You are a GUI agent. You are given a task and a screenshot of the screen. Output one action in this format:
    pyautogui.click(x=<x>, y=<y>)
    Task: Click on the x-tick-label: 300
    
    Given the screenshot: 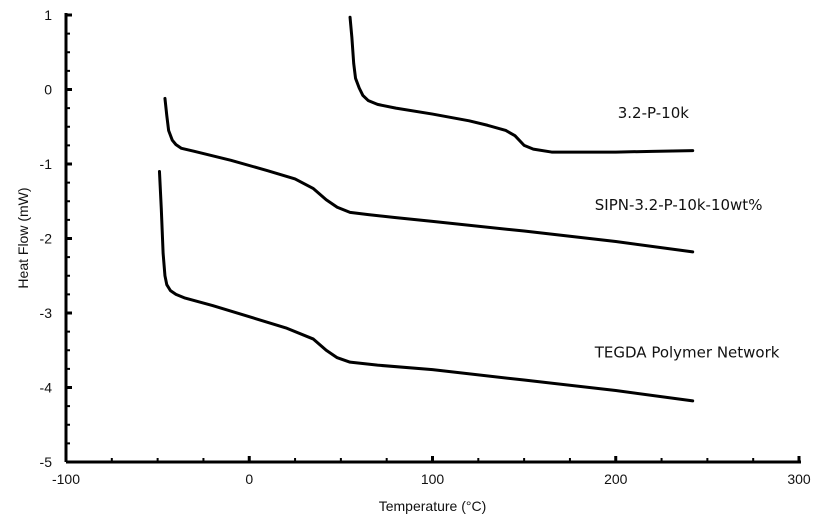 What is the action you would take?
    pyautogui.click(x=799, y=479)
    